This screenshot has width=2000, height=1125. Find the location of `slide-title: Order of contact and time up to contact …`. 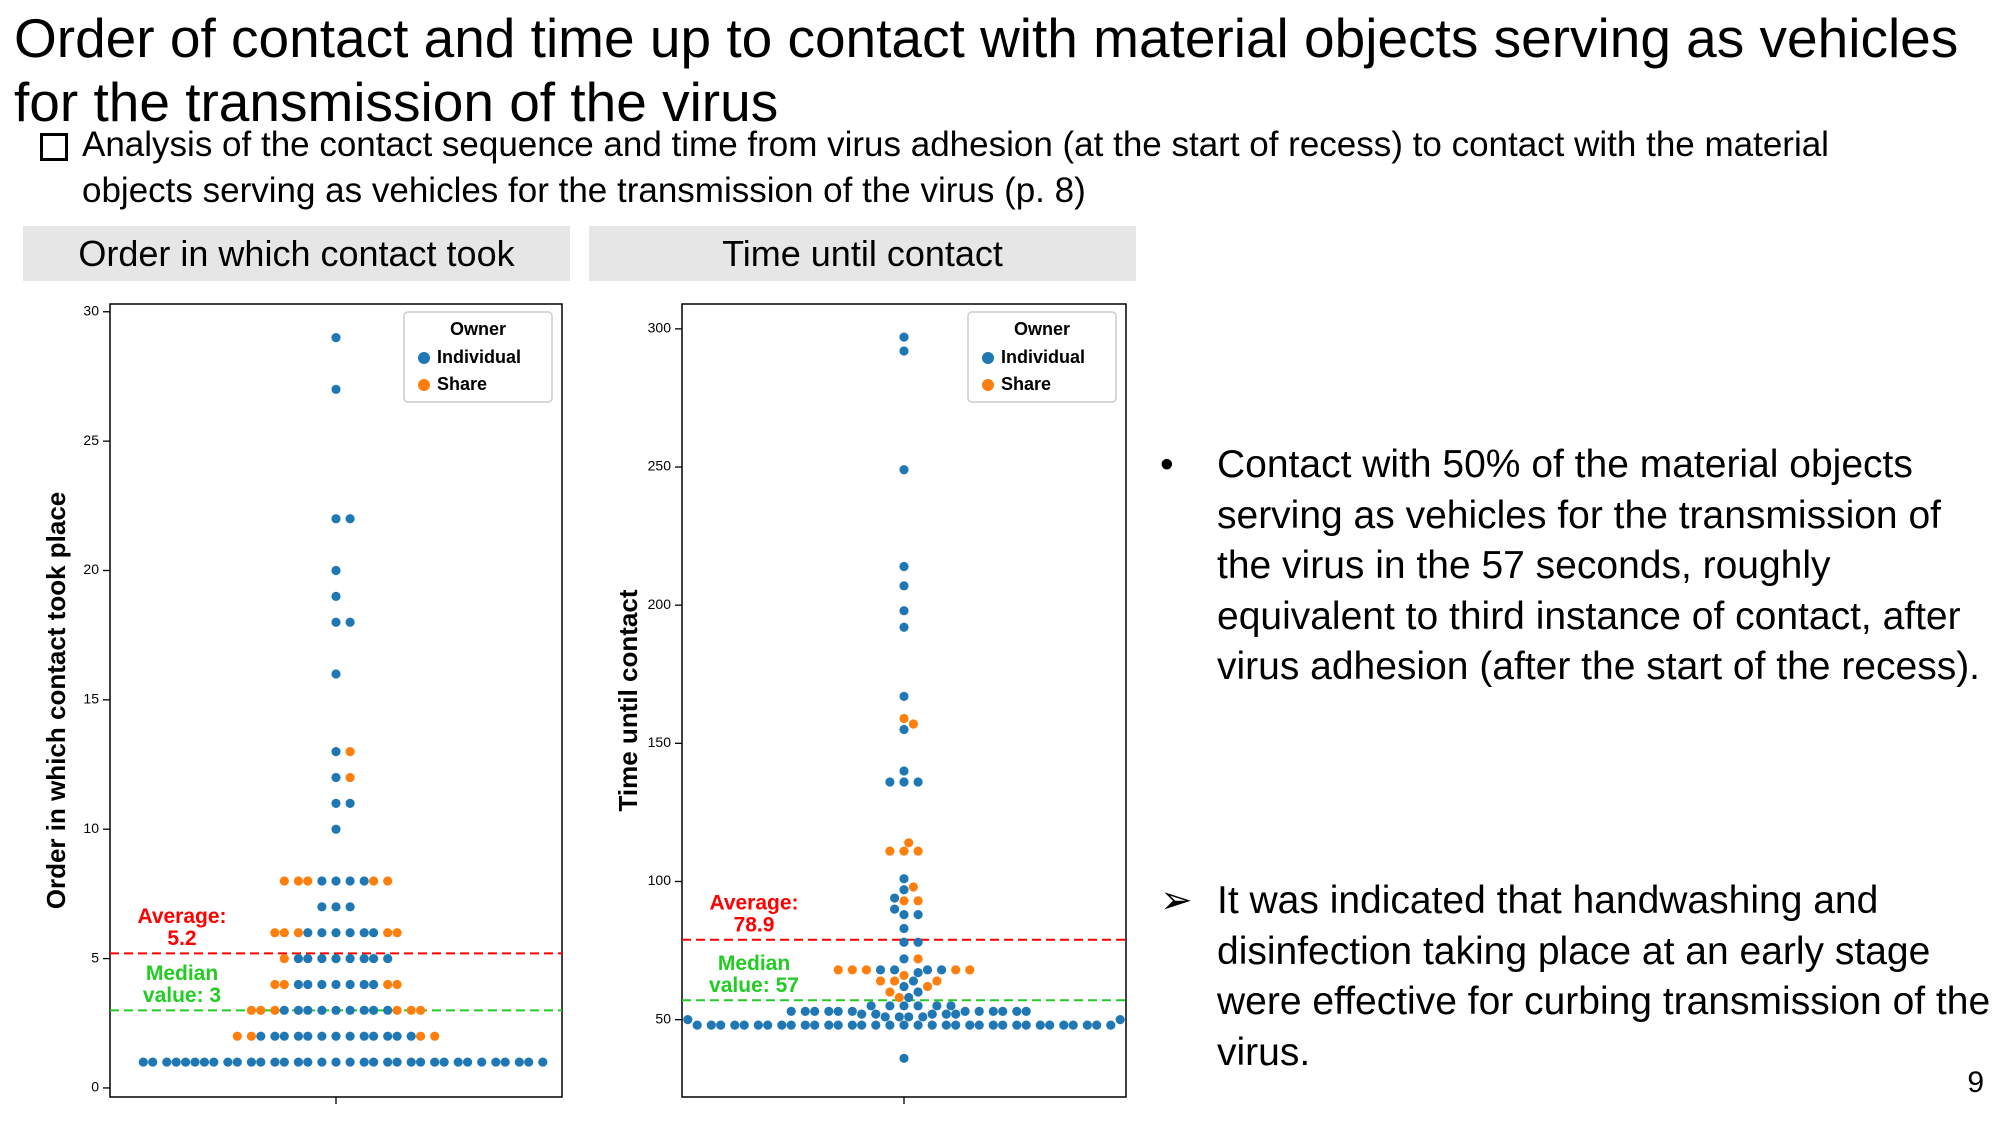

slide-title: Order of contact and time up to contact … is located at coordinates (986, 70).